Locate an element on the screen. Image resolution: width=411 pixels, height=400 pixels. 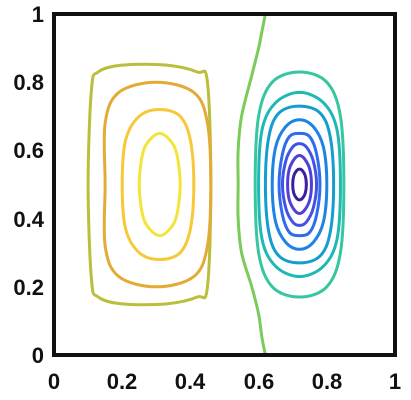
x-tick-label: 0.4 is located at coordinates (190, 381).